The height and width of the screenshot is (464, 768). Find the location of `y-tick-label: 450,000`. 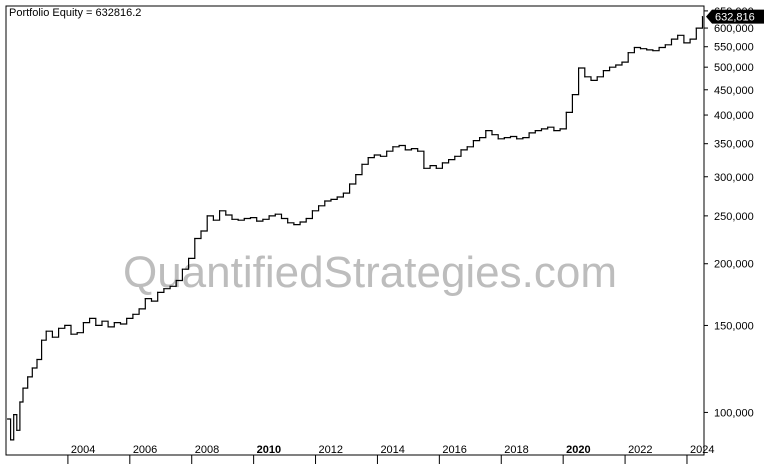

y-tick-label: 450,000 is located at coordinates (734, 91).